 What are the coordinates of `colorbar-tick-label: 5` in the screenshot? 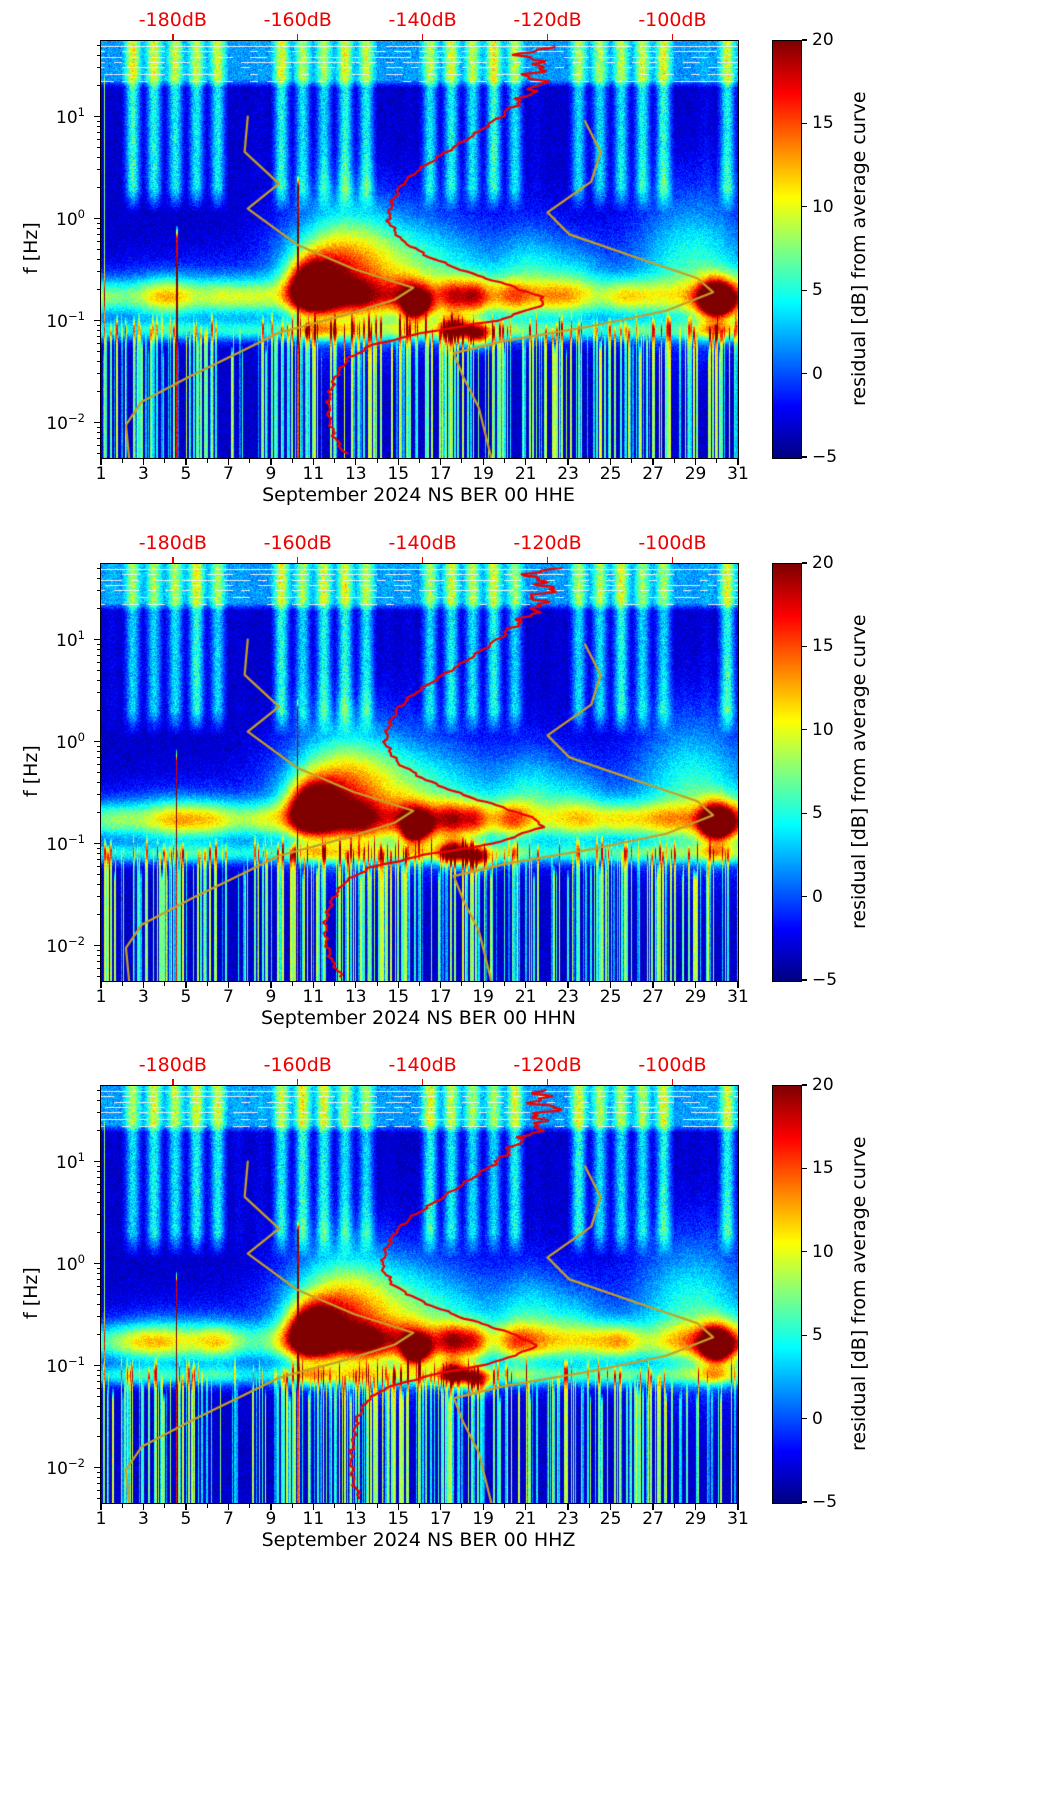 It's located at (817, 813).